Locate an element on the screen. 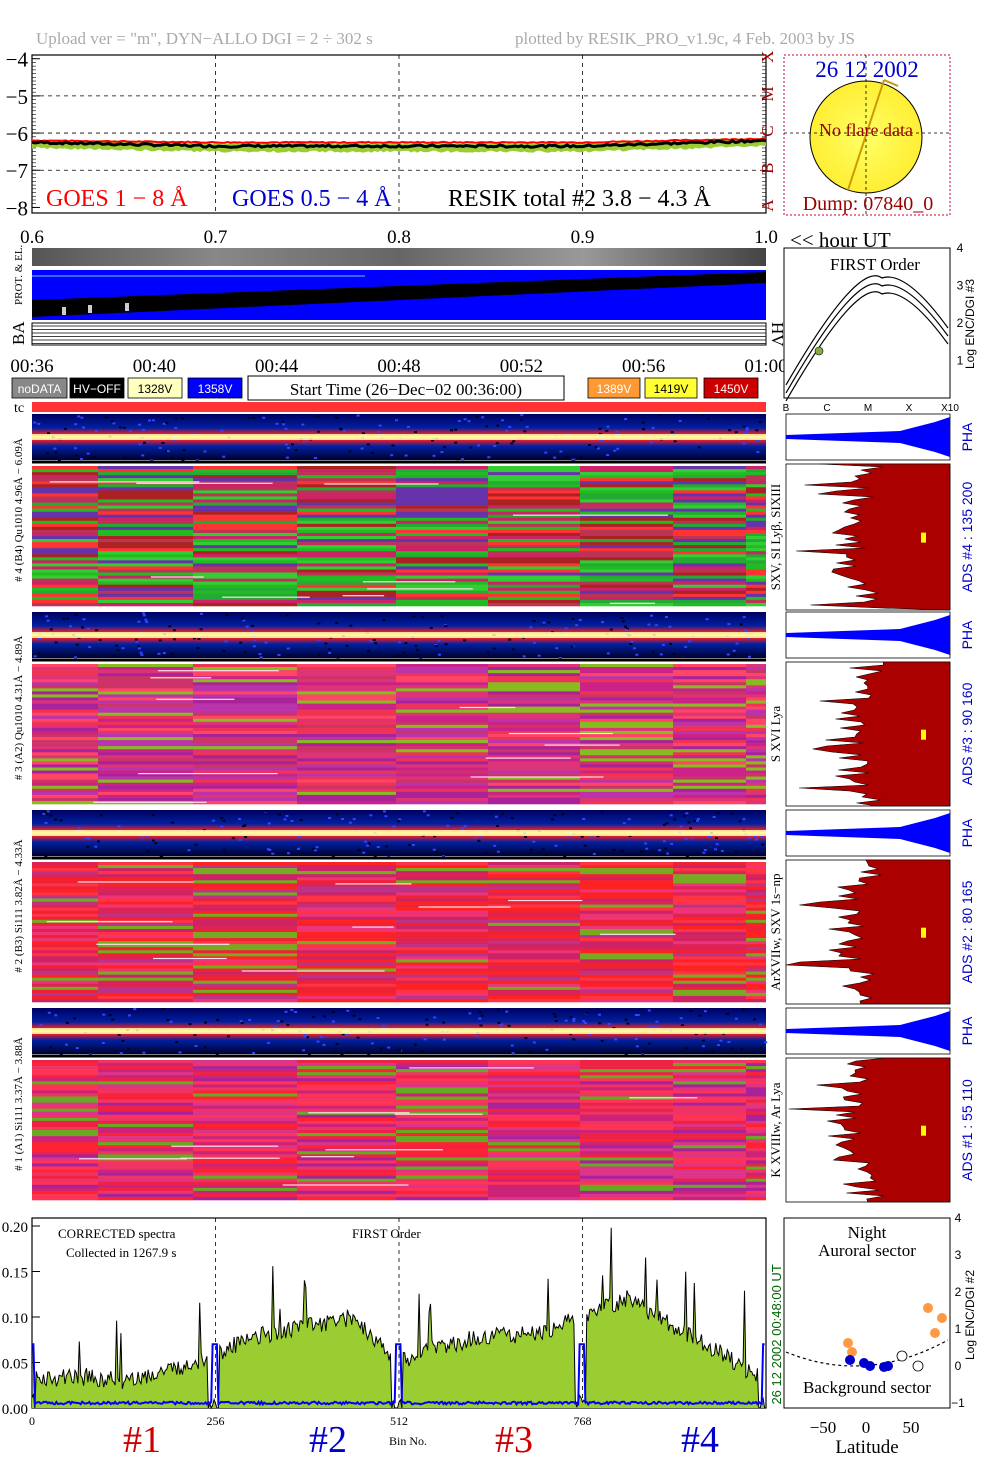 The width and height of the screenshot is (1004, 1476). hv-legend-swatch is located at coordinates (97, 388).